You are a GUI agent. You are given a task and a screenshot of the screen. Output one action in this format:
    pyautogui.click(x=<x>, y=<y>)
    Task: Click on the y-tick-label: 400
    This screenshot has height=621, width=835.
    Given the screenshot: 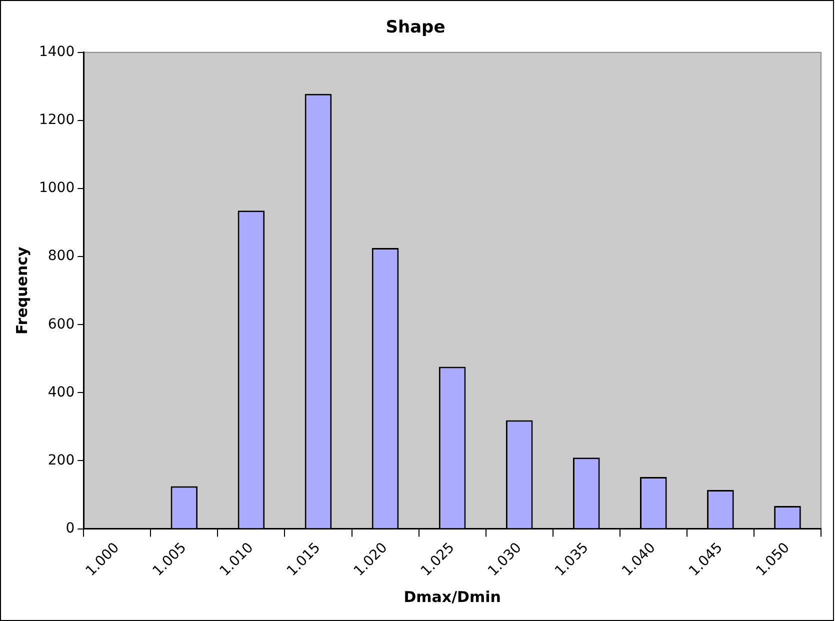 What is the action you would take?
    pyautogui.click(x=61, y=392)
    